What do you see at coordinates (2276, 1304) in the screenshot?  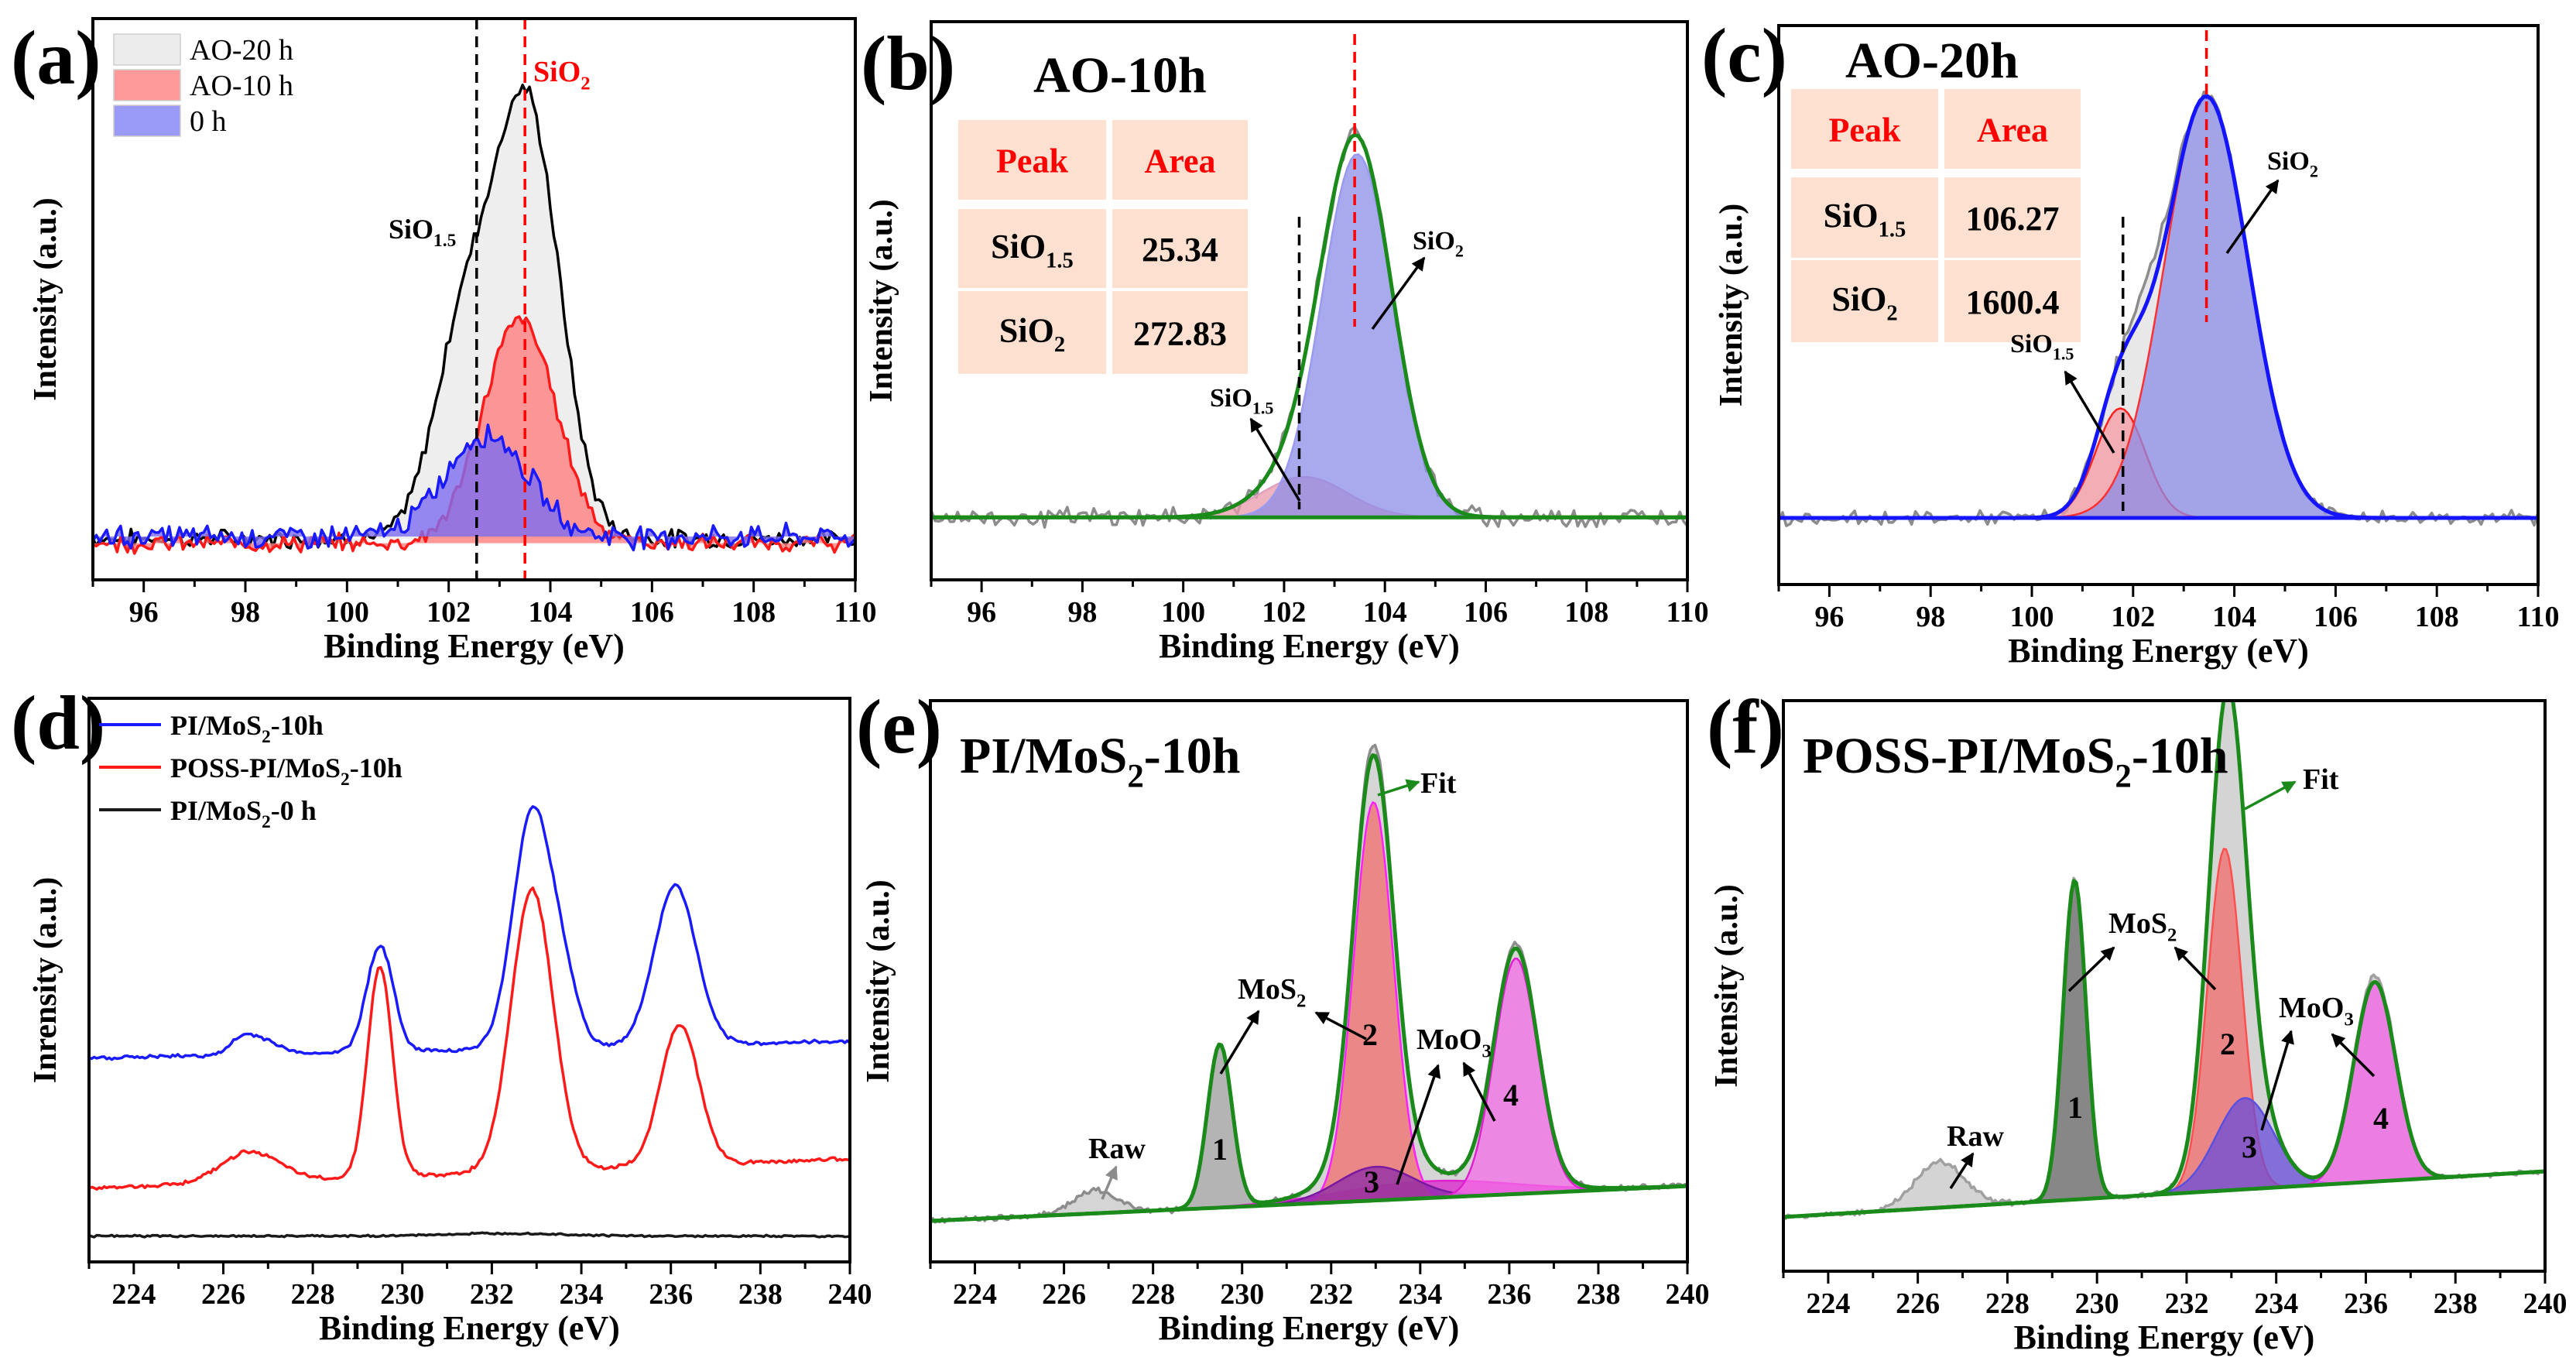 I see `x-tick-label: 234` at bounding box center [2276, 1304].